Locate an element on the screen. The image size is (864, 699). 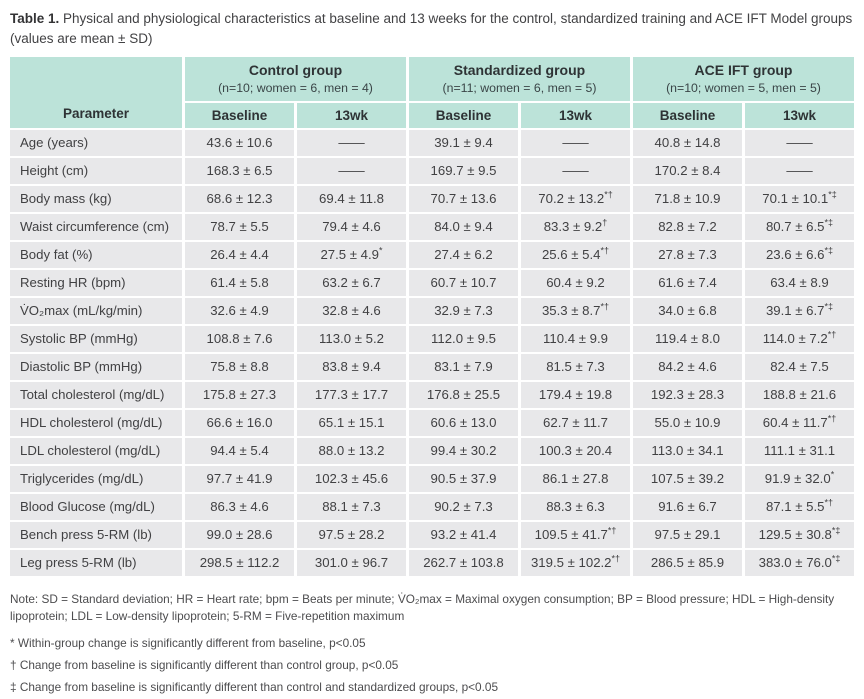
value-cell: 319.5 ± 102.2*† is located at coordinates (575, 562).